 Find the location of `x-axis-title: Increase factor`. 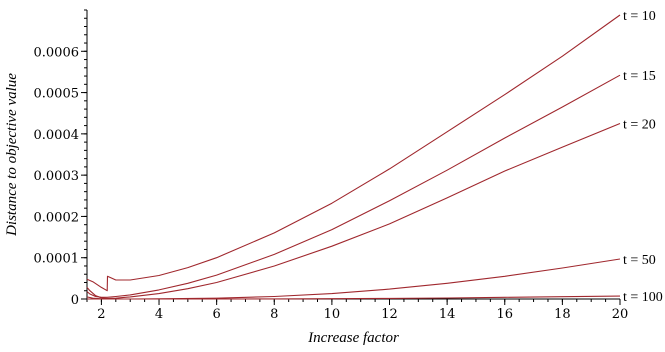

x-axis-title: Increase factor is located at coordinates (353, 338).